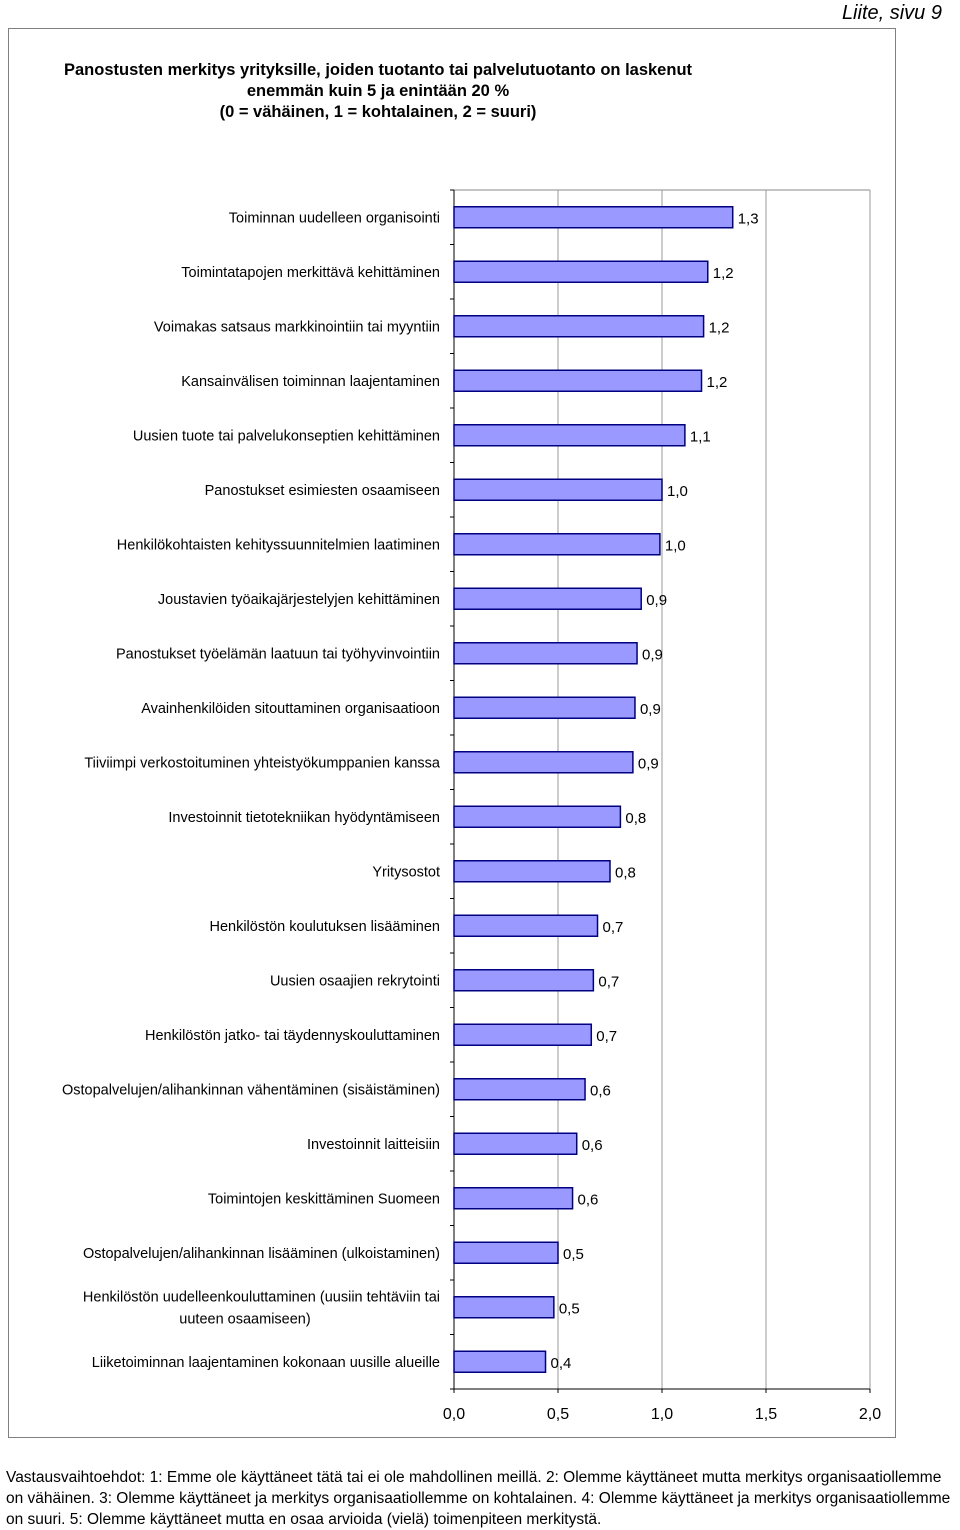 The width and height of the screenshot is (960, 1530). Describe the element at coordinates (569, 1308) in the screenshot. I see `value-label-20: 0,5` at that location.